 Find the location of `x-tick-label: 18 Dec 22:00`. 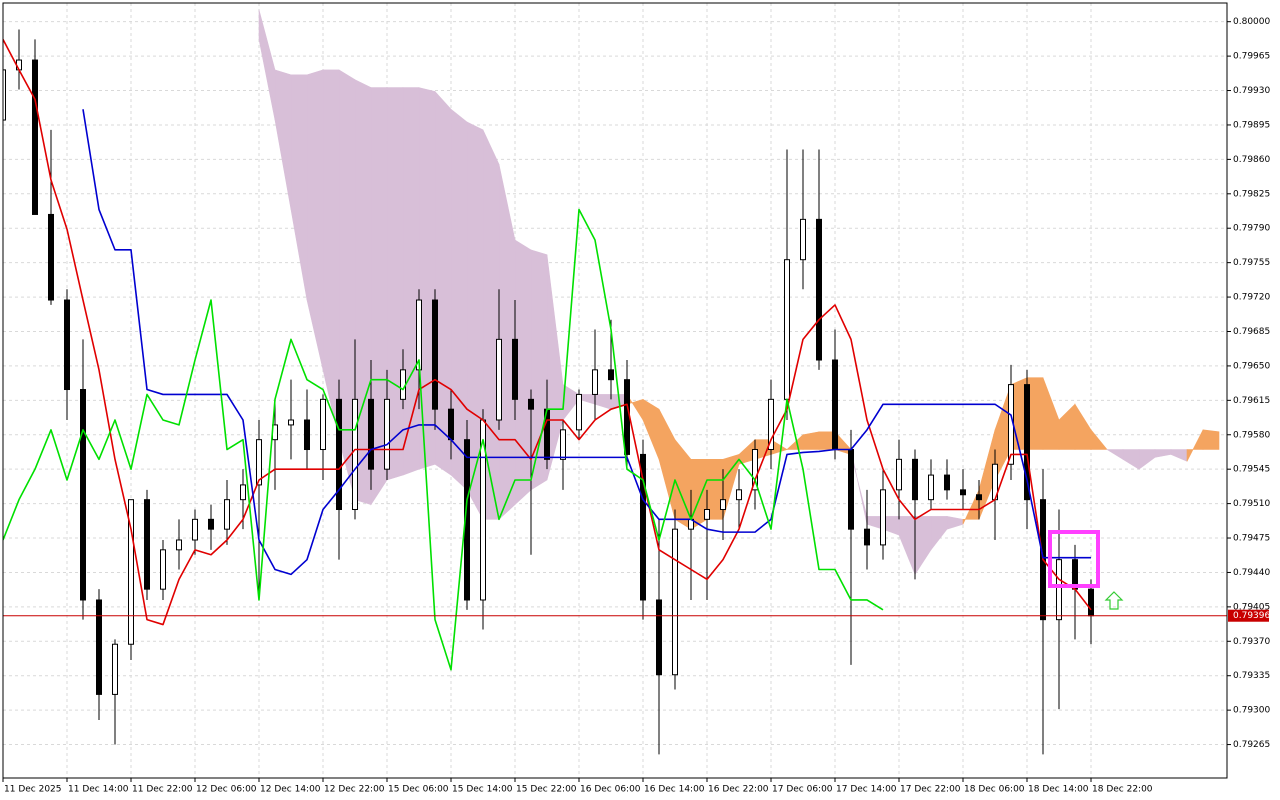

x-tick-label: 18 Dec 22:00 is located at coordinates (1122, 790).